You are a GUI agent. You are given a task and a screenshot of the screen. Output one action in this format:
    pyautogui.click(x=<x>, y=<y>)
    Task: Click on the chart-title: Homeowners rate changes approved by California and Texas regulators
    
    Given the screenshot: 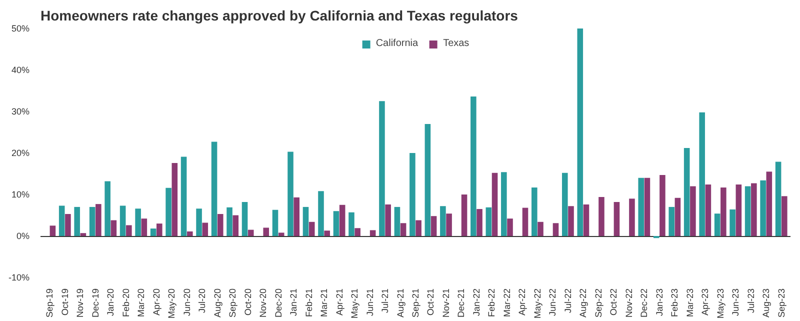 What is the action you would take?
    pyautogui.click(x=279, y=16)
    